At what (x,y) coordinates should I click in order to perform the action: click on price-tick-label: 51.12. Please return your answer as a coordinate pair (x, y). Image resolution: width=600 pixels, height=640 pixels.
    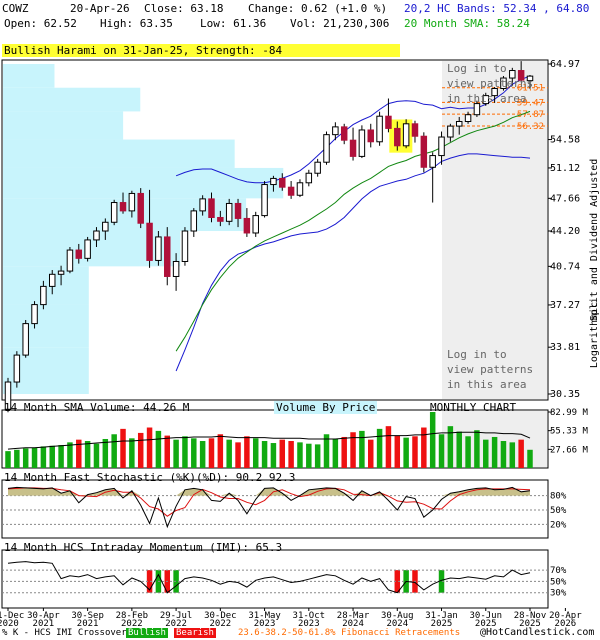
    Looking at the image, I should click on (565, 168).